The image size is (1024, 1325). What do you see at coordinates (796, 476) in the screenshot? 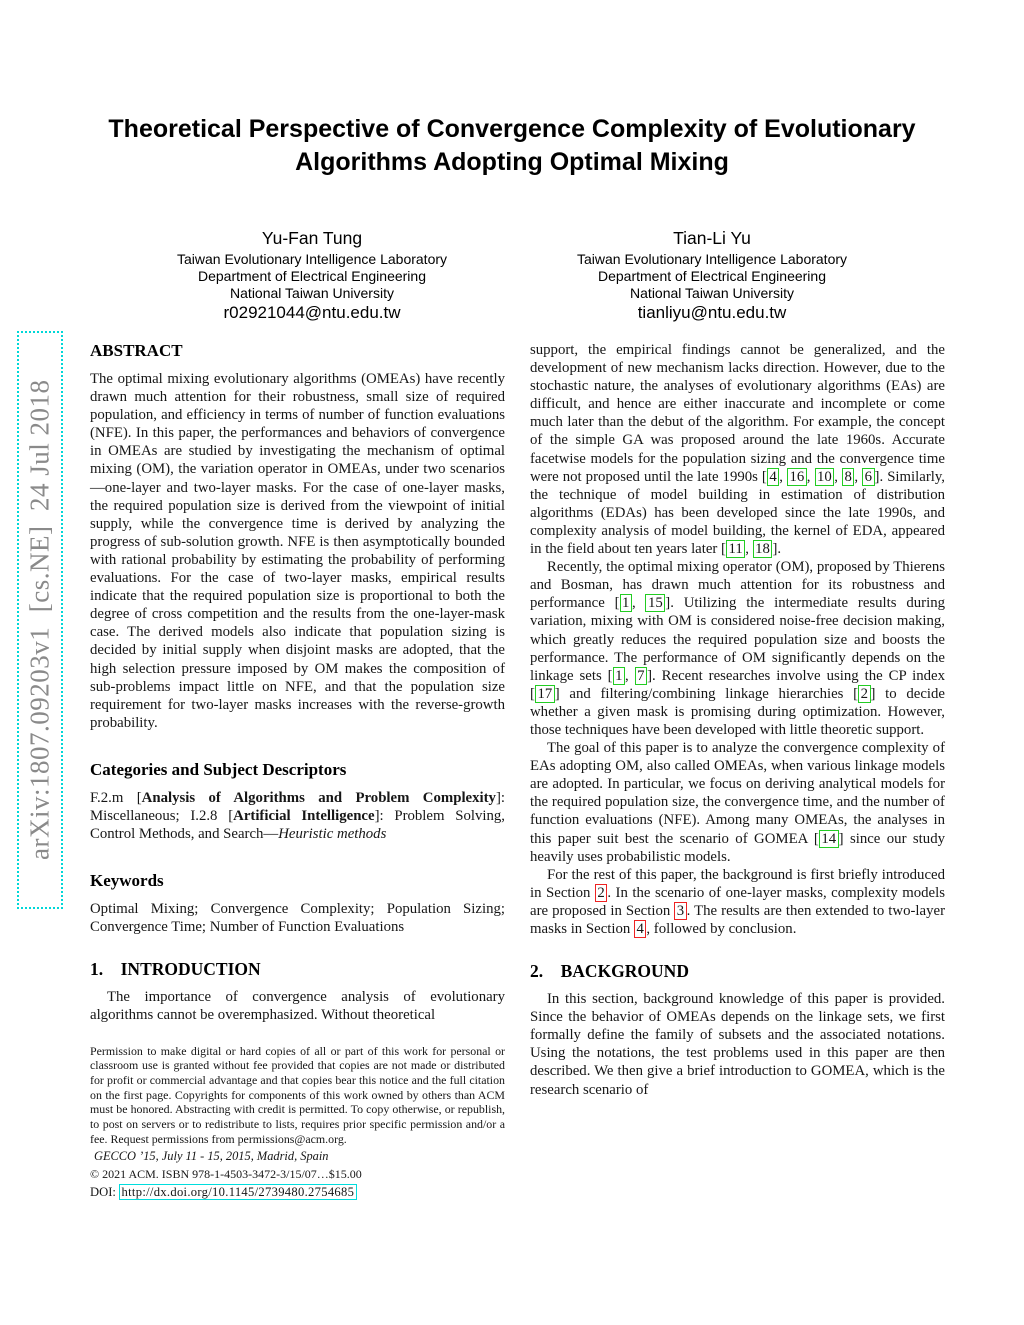
I see `citation-link: 16` at bounding box center [796, 476].